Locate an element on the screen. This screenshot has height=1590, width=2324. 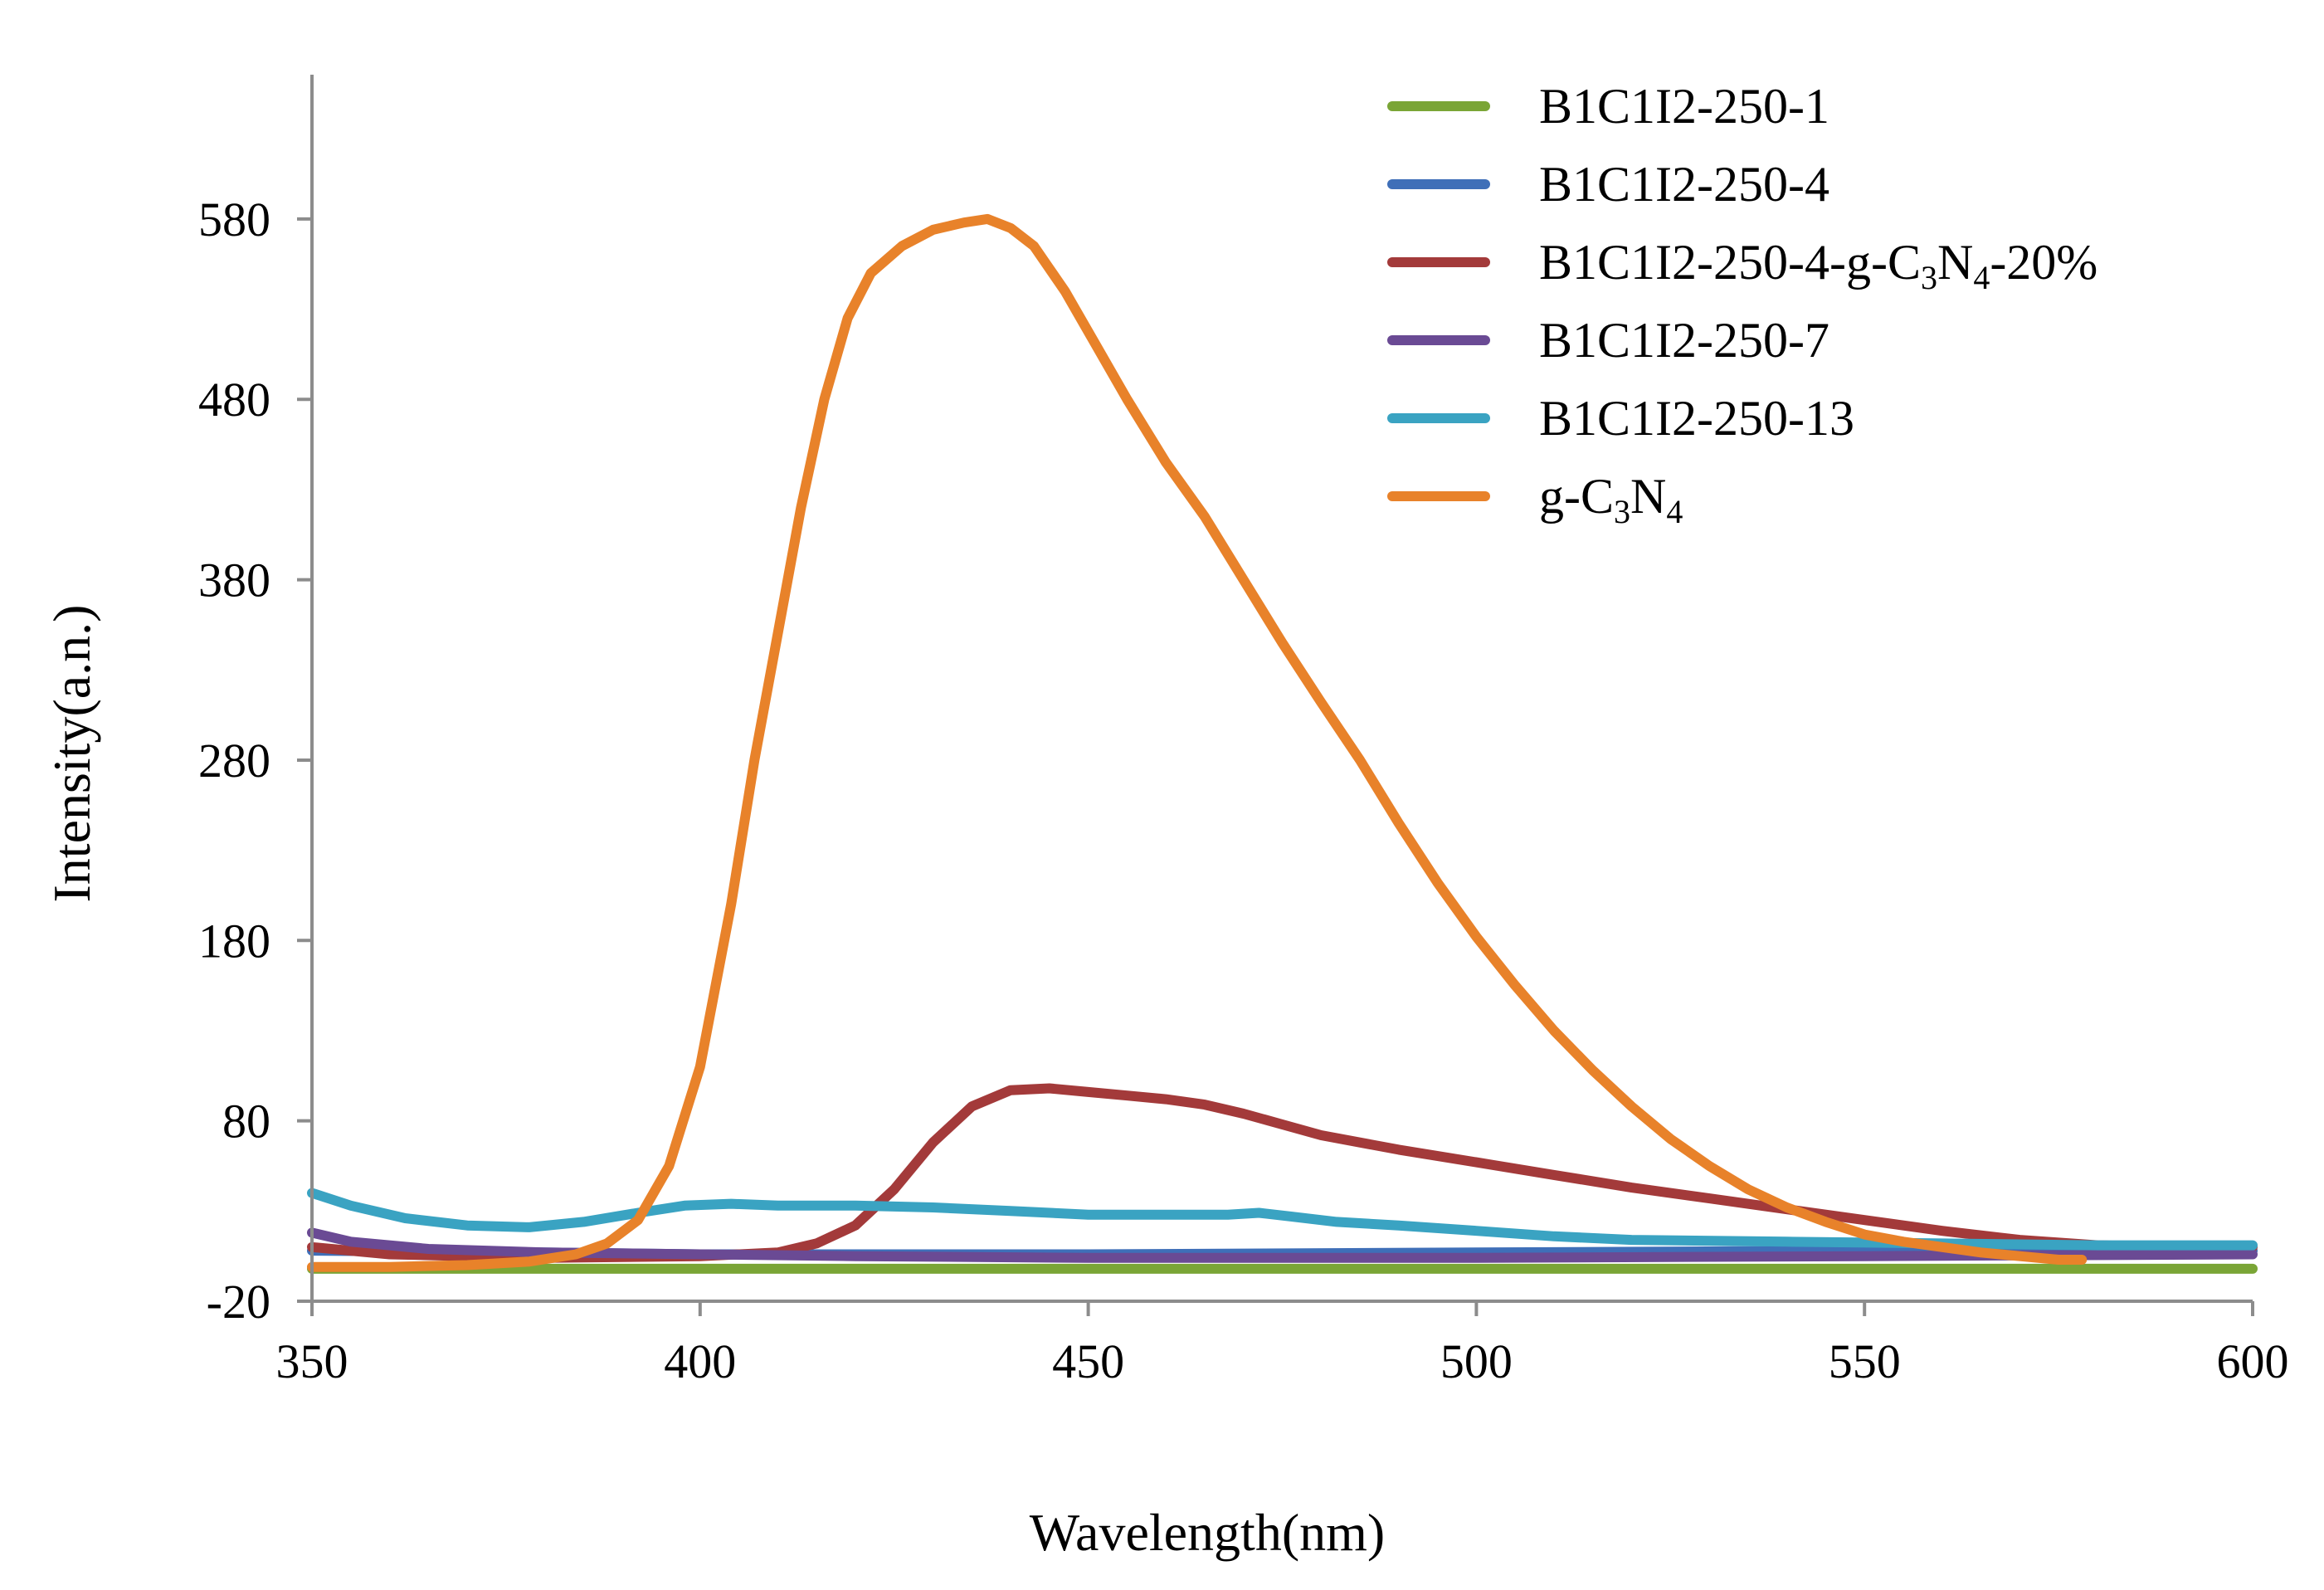
x-tick-label: 450 is located at coordinates (1088, 1361).